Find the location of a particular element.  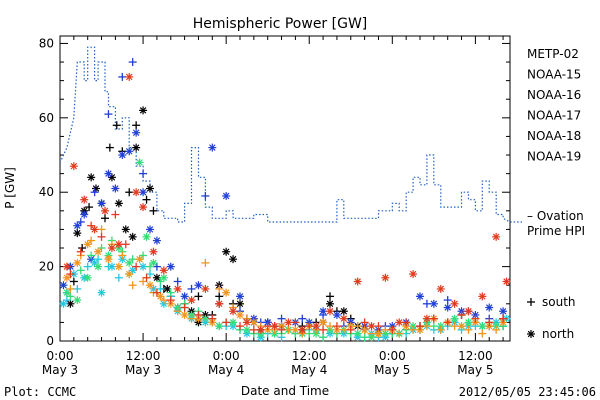

x-tick-time: 12:00 is located at coordinates (475, 356).